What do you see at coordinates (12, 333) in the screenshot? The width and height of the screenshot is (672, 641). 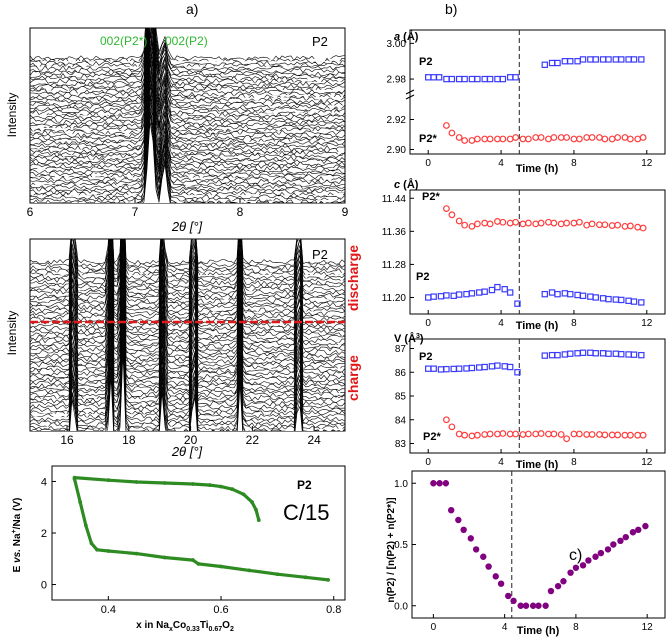 I see `xrd-full-ylabel: Intensity` at bounding box center [12, 333].